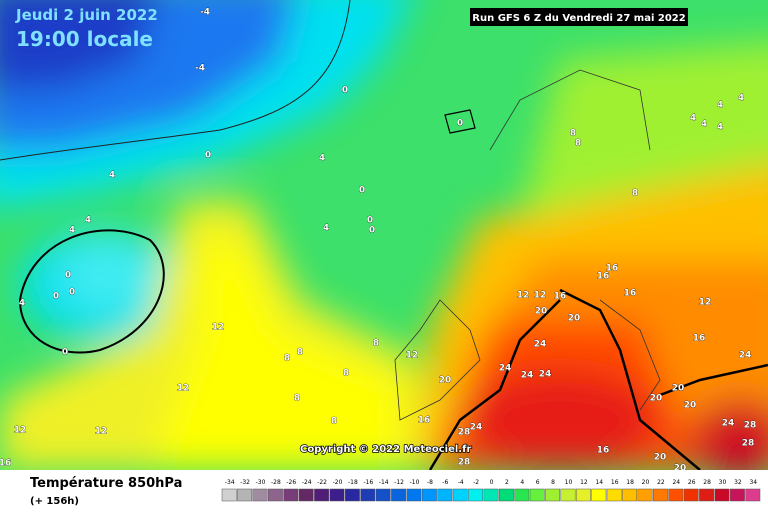 This screenshot has height=512, width=768. I want to click on scale-label: -4, so click(461, 482).